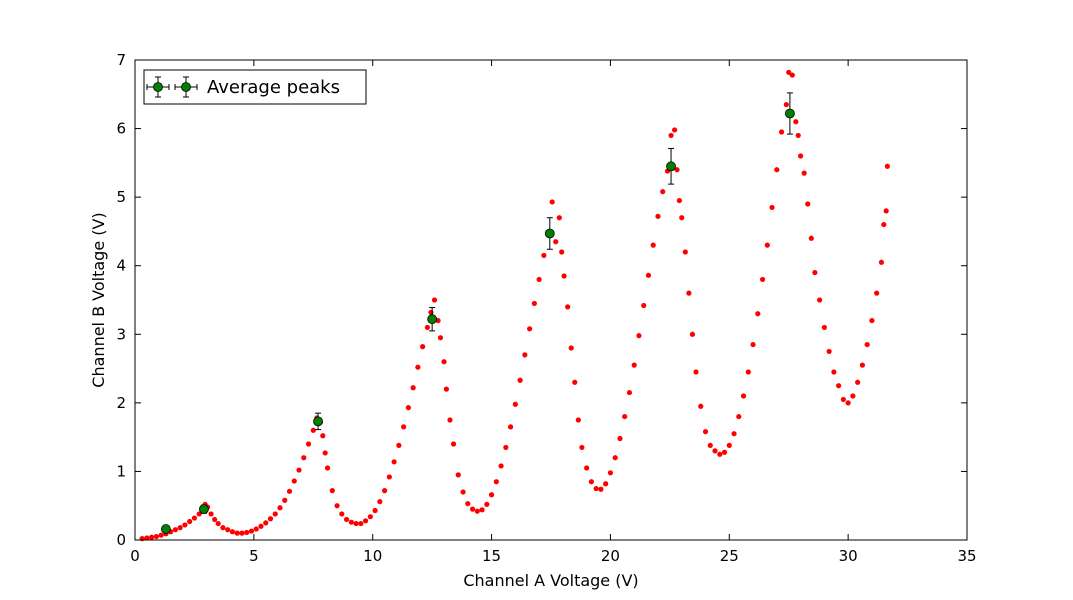 This screenshot has width=1073, height=600. I want to click on x-tick-label: 30, so click(848, 556).